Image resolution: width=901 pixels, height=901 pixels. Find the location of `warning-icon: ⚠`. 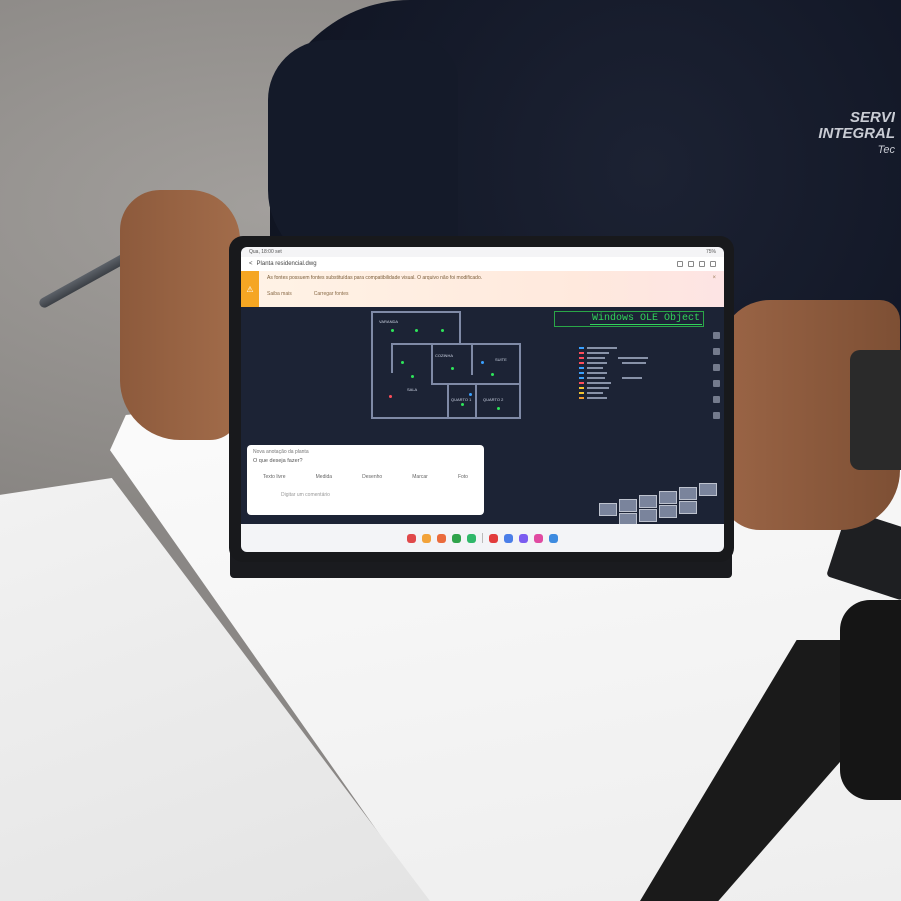

warning-icon: ⚠ is located at coordinates (250, 289).